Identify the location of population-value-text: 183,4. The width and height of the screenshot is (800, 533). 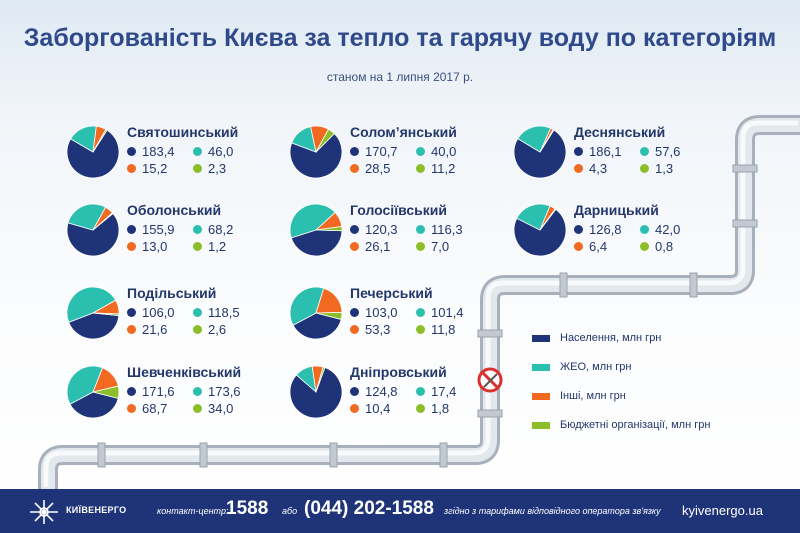
(158, 151).